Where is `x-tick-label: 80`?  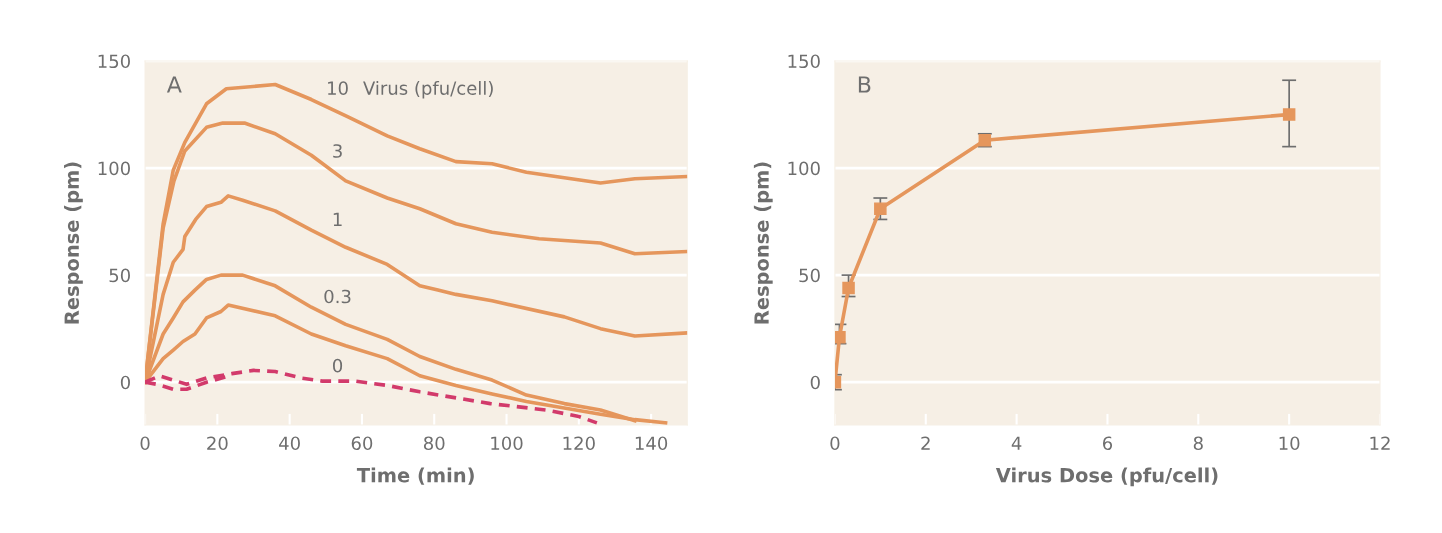
x-tick-label: 80 is located at coordinates (434, 443).